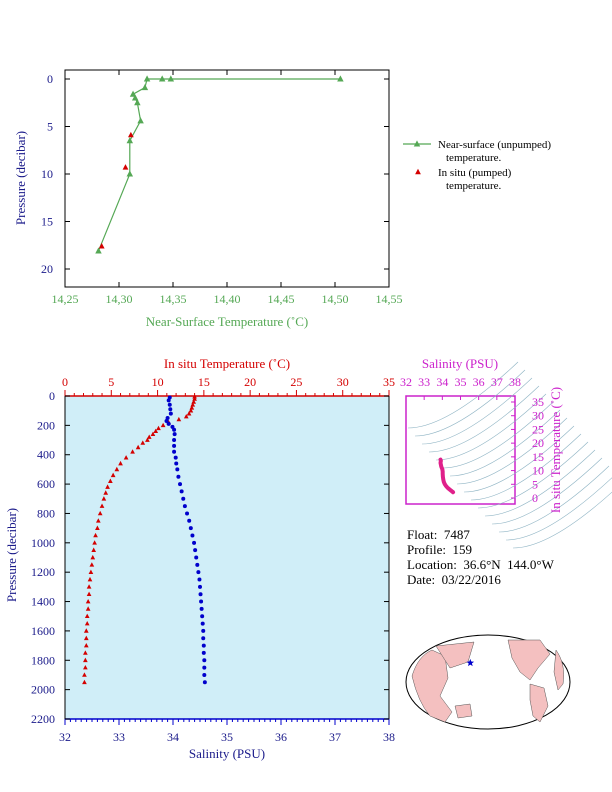  I want to click on in-situ-point, so click(101, 246).